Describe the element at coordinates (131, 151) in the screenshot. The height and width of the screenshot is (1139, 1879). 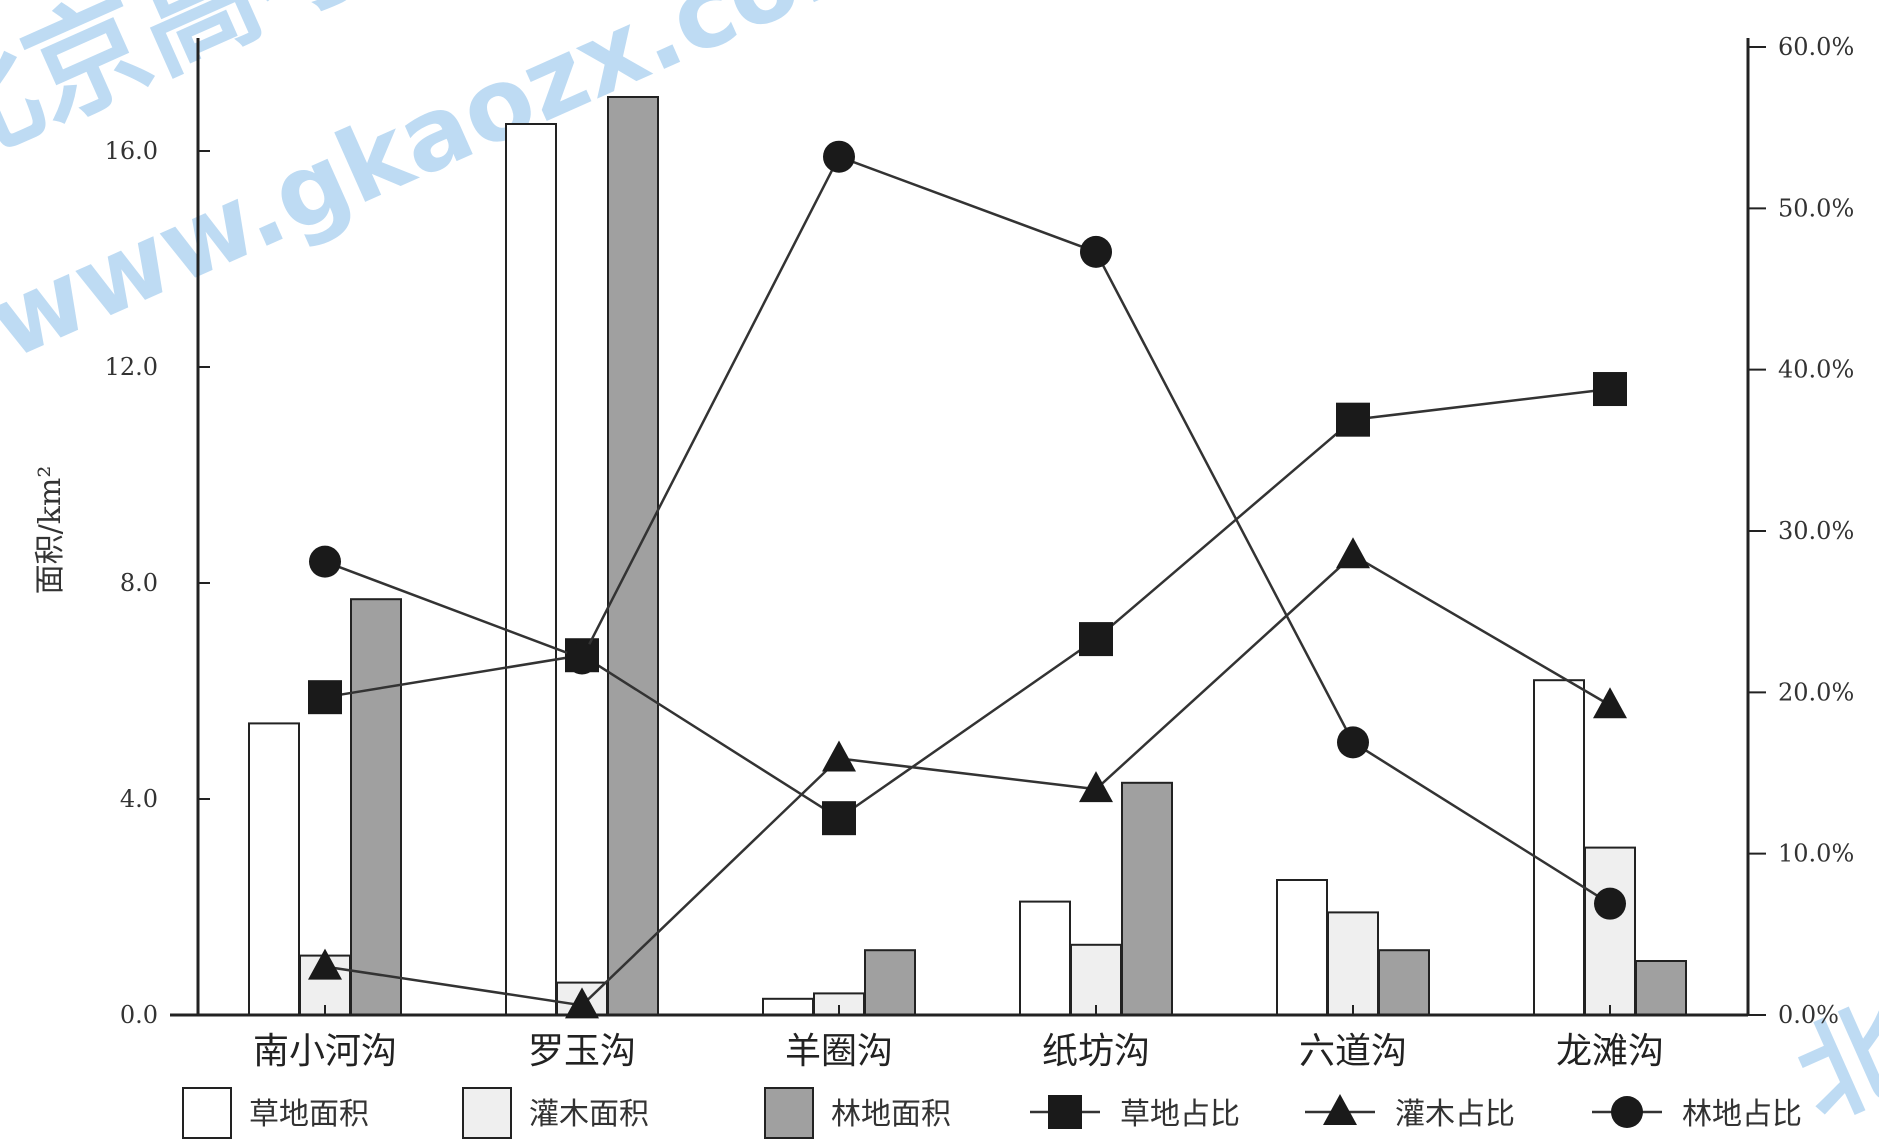
I see `y-tick-label-5: 16.0` at that location.